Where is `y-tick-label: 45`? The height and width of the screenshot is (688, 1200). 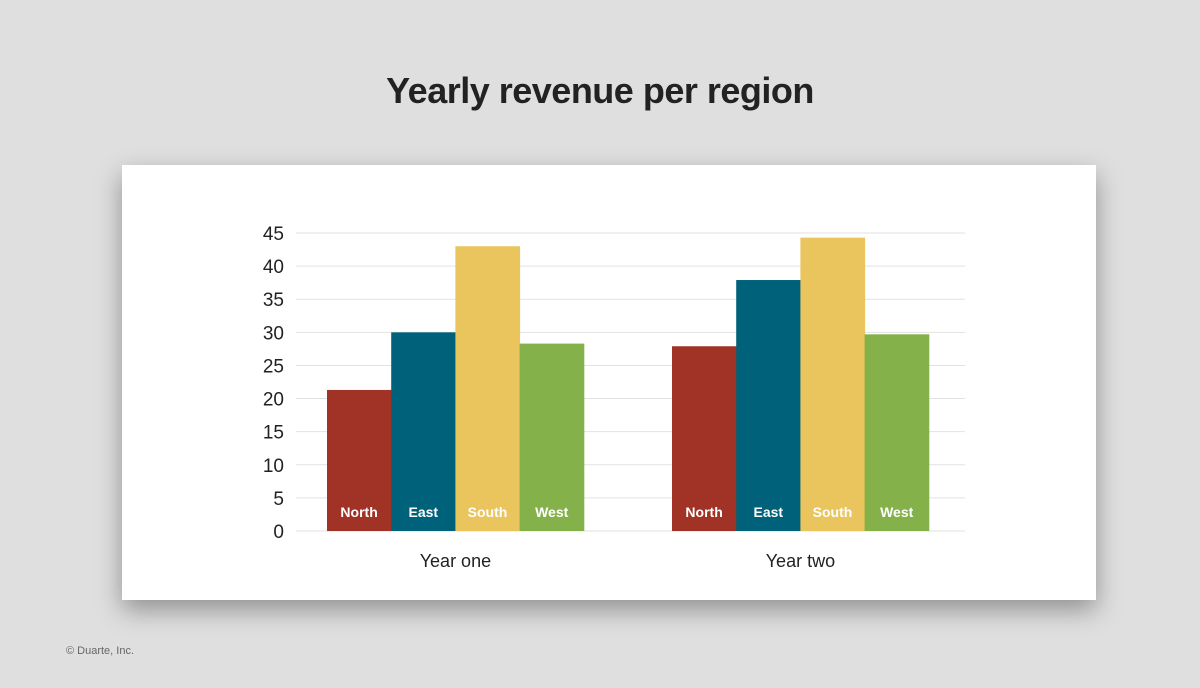 y-tick-label: 45 is located at coordinates (273, 234).